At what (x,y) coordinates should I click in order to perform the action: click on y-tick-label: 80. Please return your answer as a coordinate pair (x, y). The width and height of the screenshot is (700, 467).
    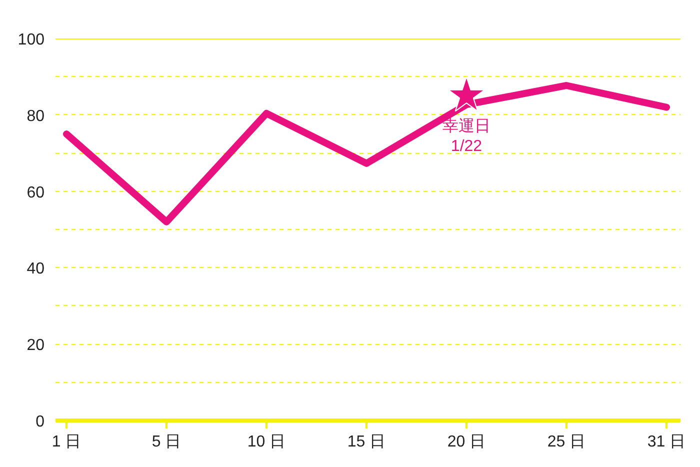
    Looking at the image, I should click on (35, 116).